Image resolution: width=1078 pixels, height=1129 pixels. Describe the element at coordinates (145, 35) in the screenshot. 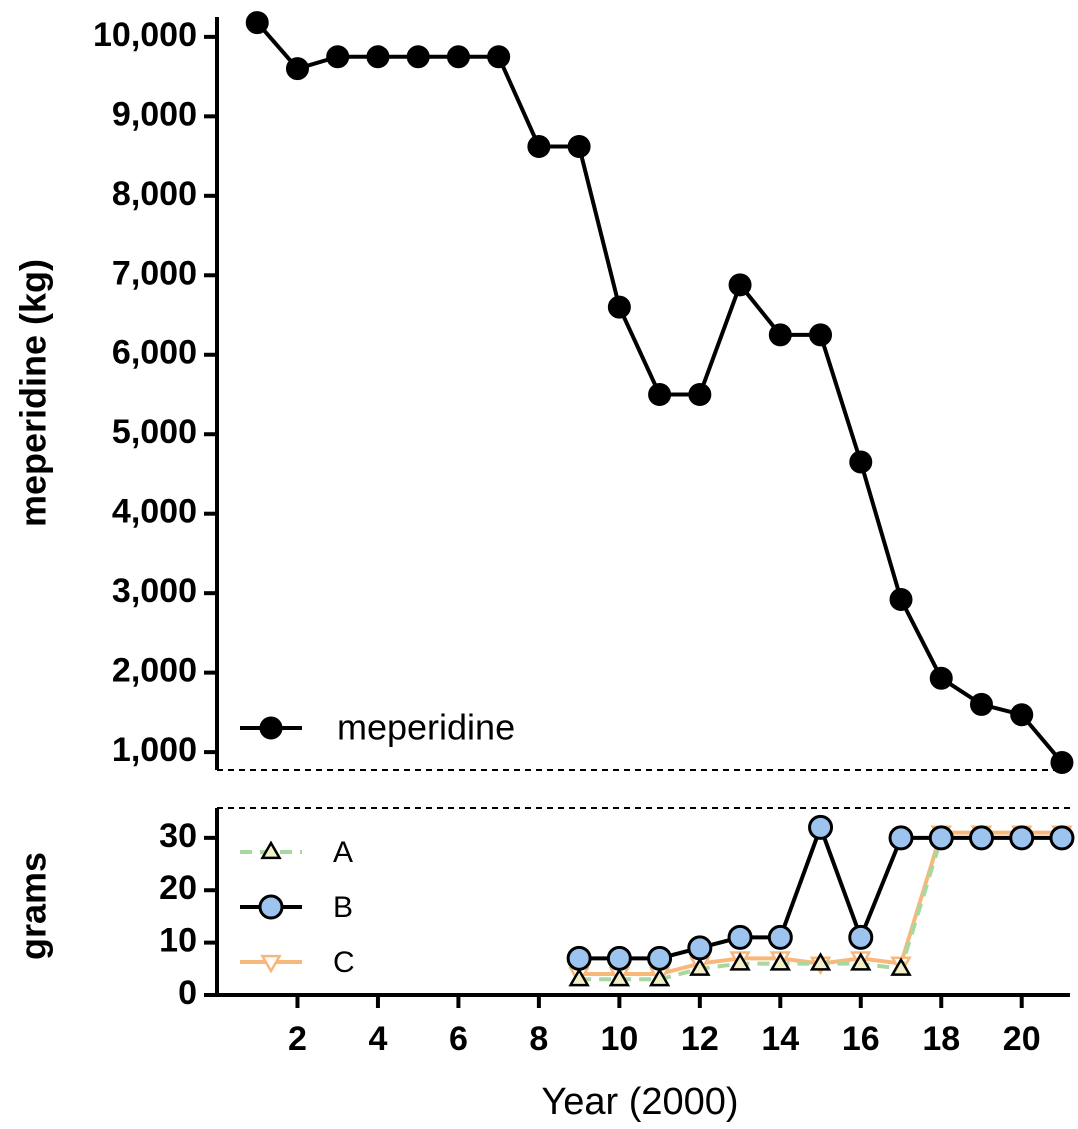

I see `y-tick-label: 10,000` at that location.